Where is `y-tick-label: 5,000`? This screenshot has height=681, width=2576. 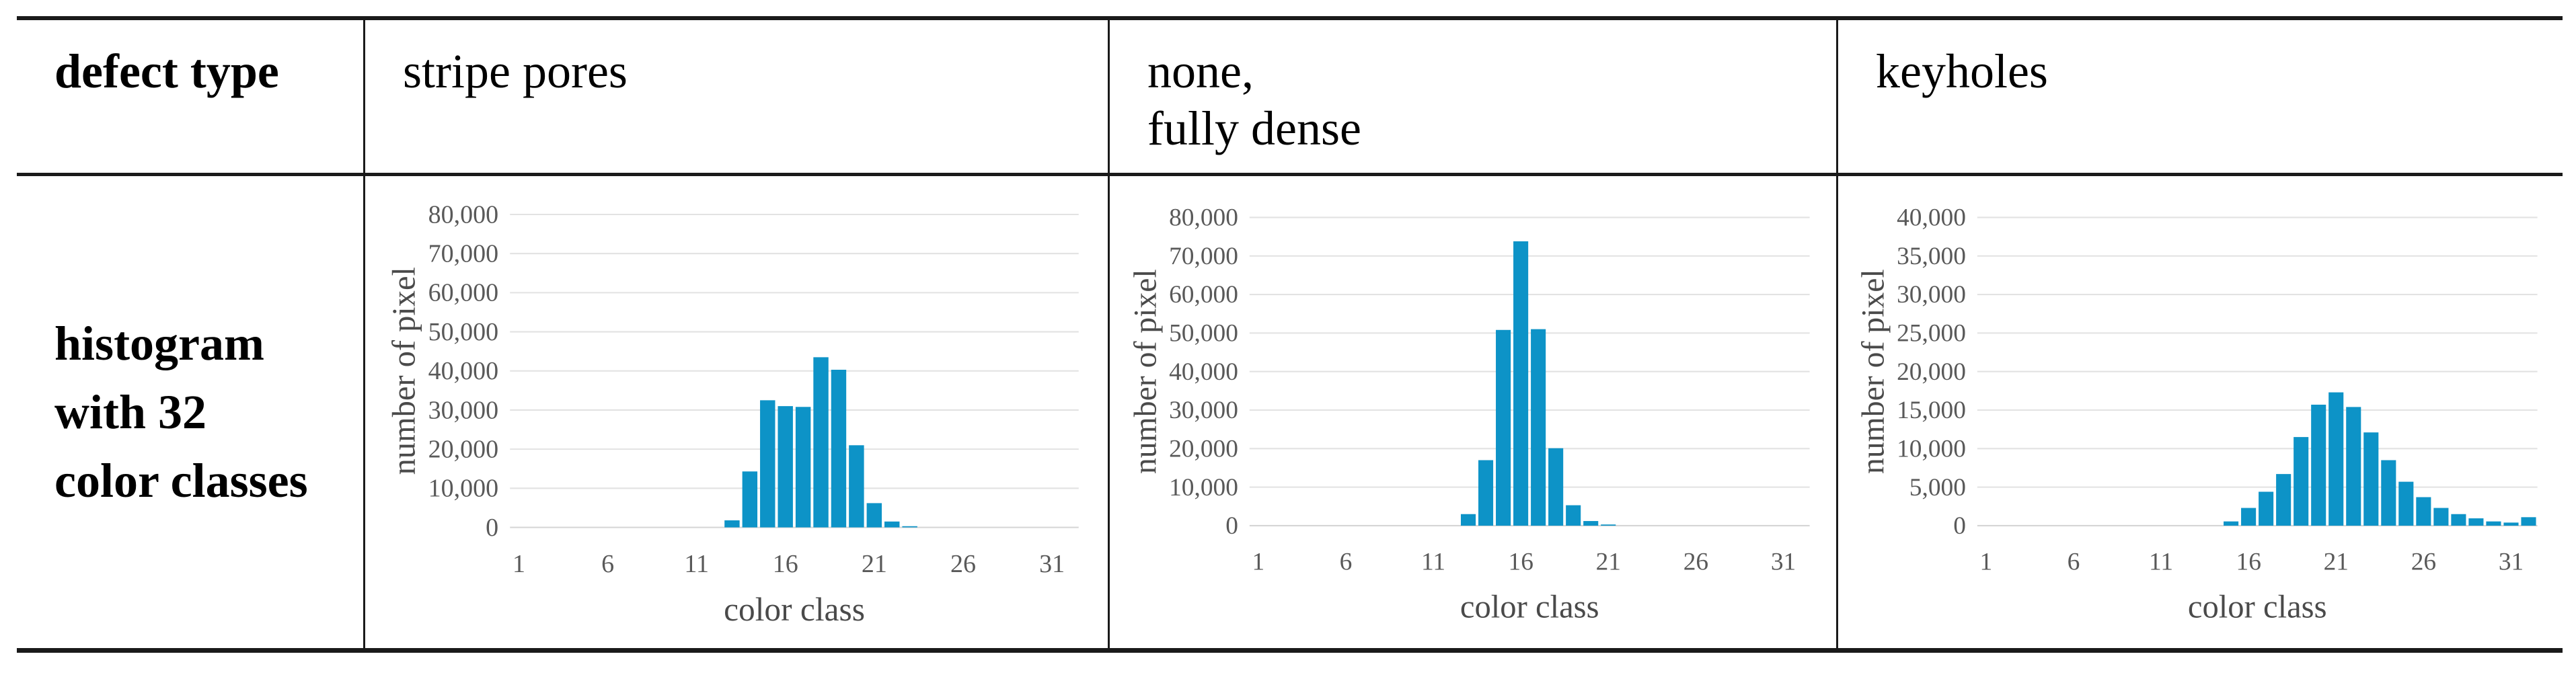 y-tick-label: 5,000 is located at coordinates (1937, 487).